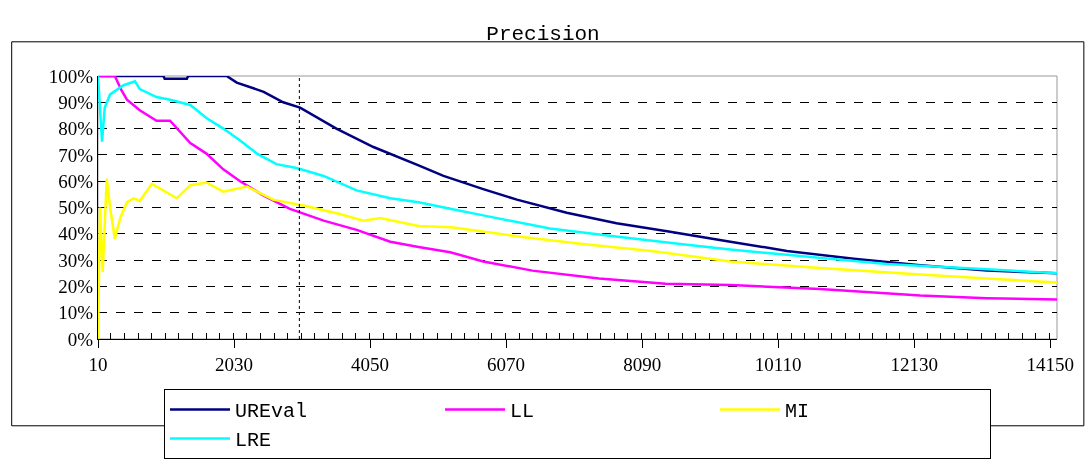 The height and width of the screenshot is (471, 1086). Describe the element at coordinates (522, 412) in the screenshot. I see `legend-label: LL` at that location.